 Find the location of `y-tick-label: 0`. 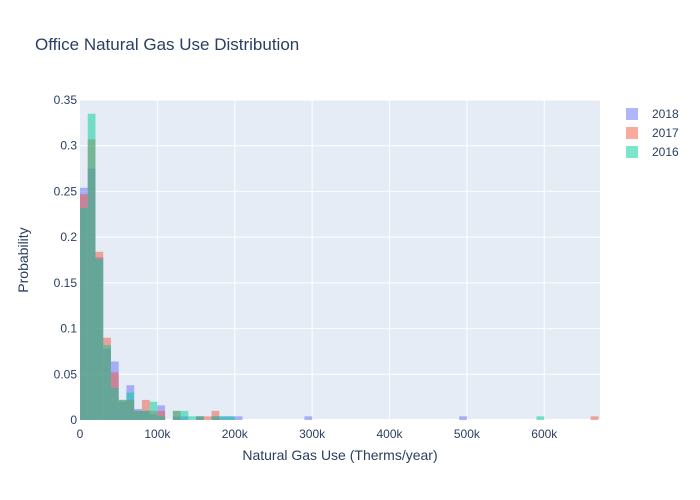

y-tick-label: 0 is located at coordinates (73, 420).